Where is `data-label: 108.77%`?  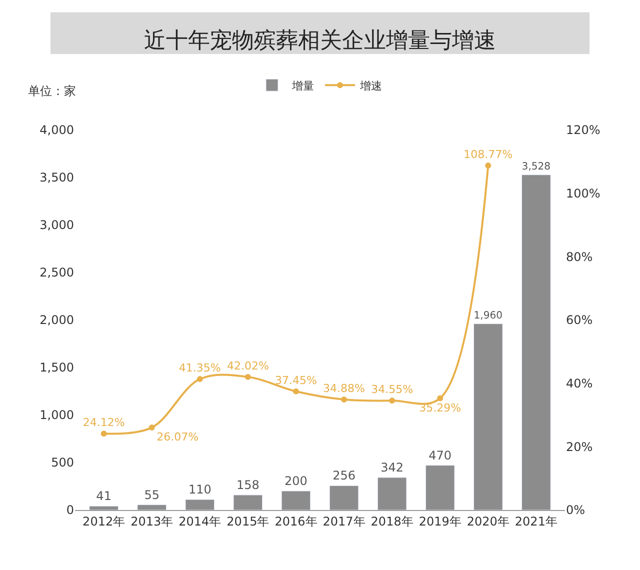
data-label: 108.77% is located at coordinates (488, 155).